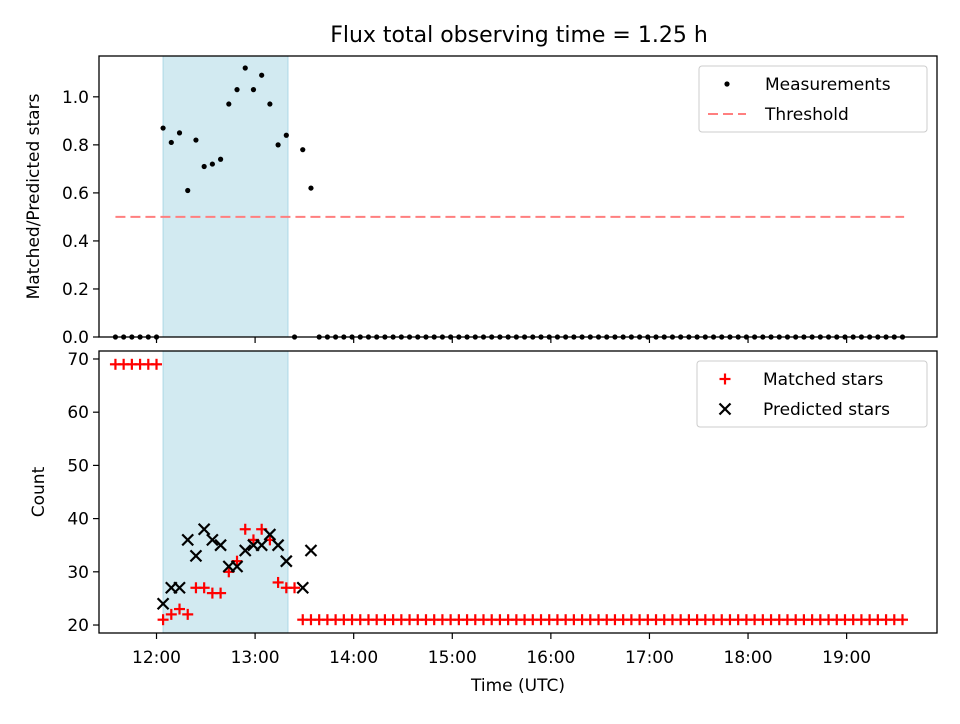 This screenshot has width=960, height=724. I want to click on legend-measurements-marker, so click(727, 84).